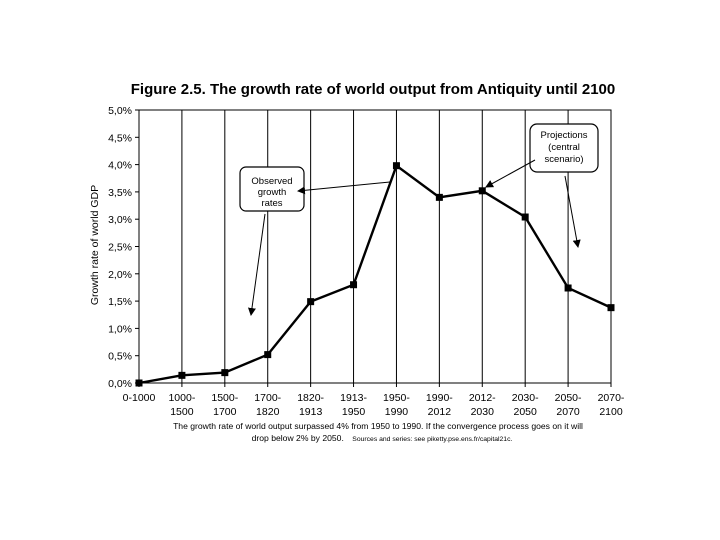 The width and height of the screenshot is (720, 540). Describe the element at coordinates (95, 245) in the screenshot. I see `y-axis-label: Growth rate of world GDP` at that location.